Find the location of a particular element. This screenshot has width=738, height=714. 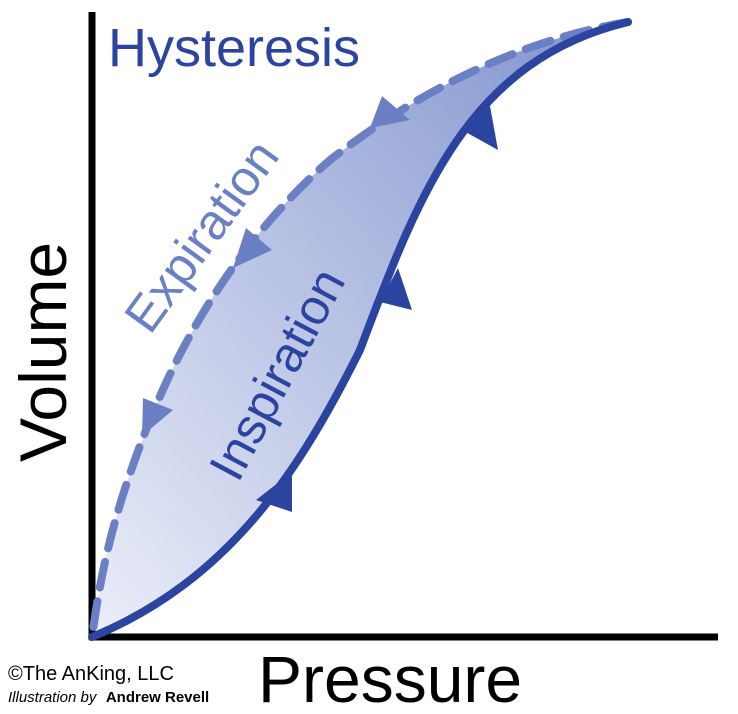

x-axis-label: Pressure is located at coordinates (390, 678).